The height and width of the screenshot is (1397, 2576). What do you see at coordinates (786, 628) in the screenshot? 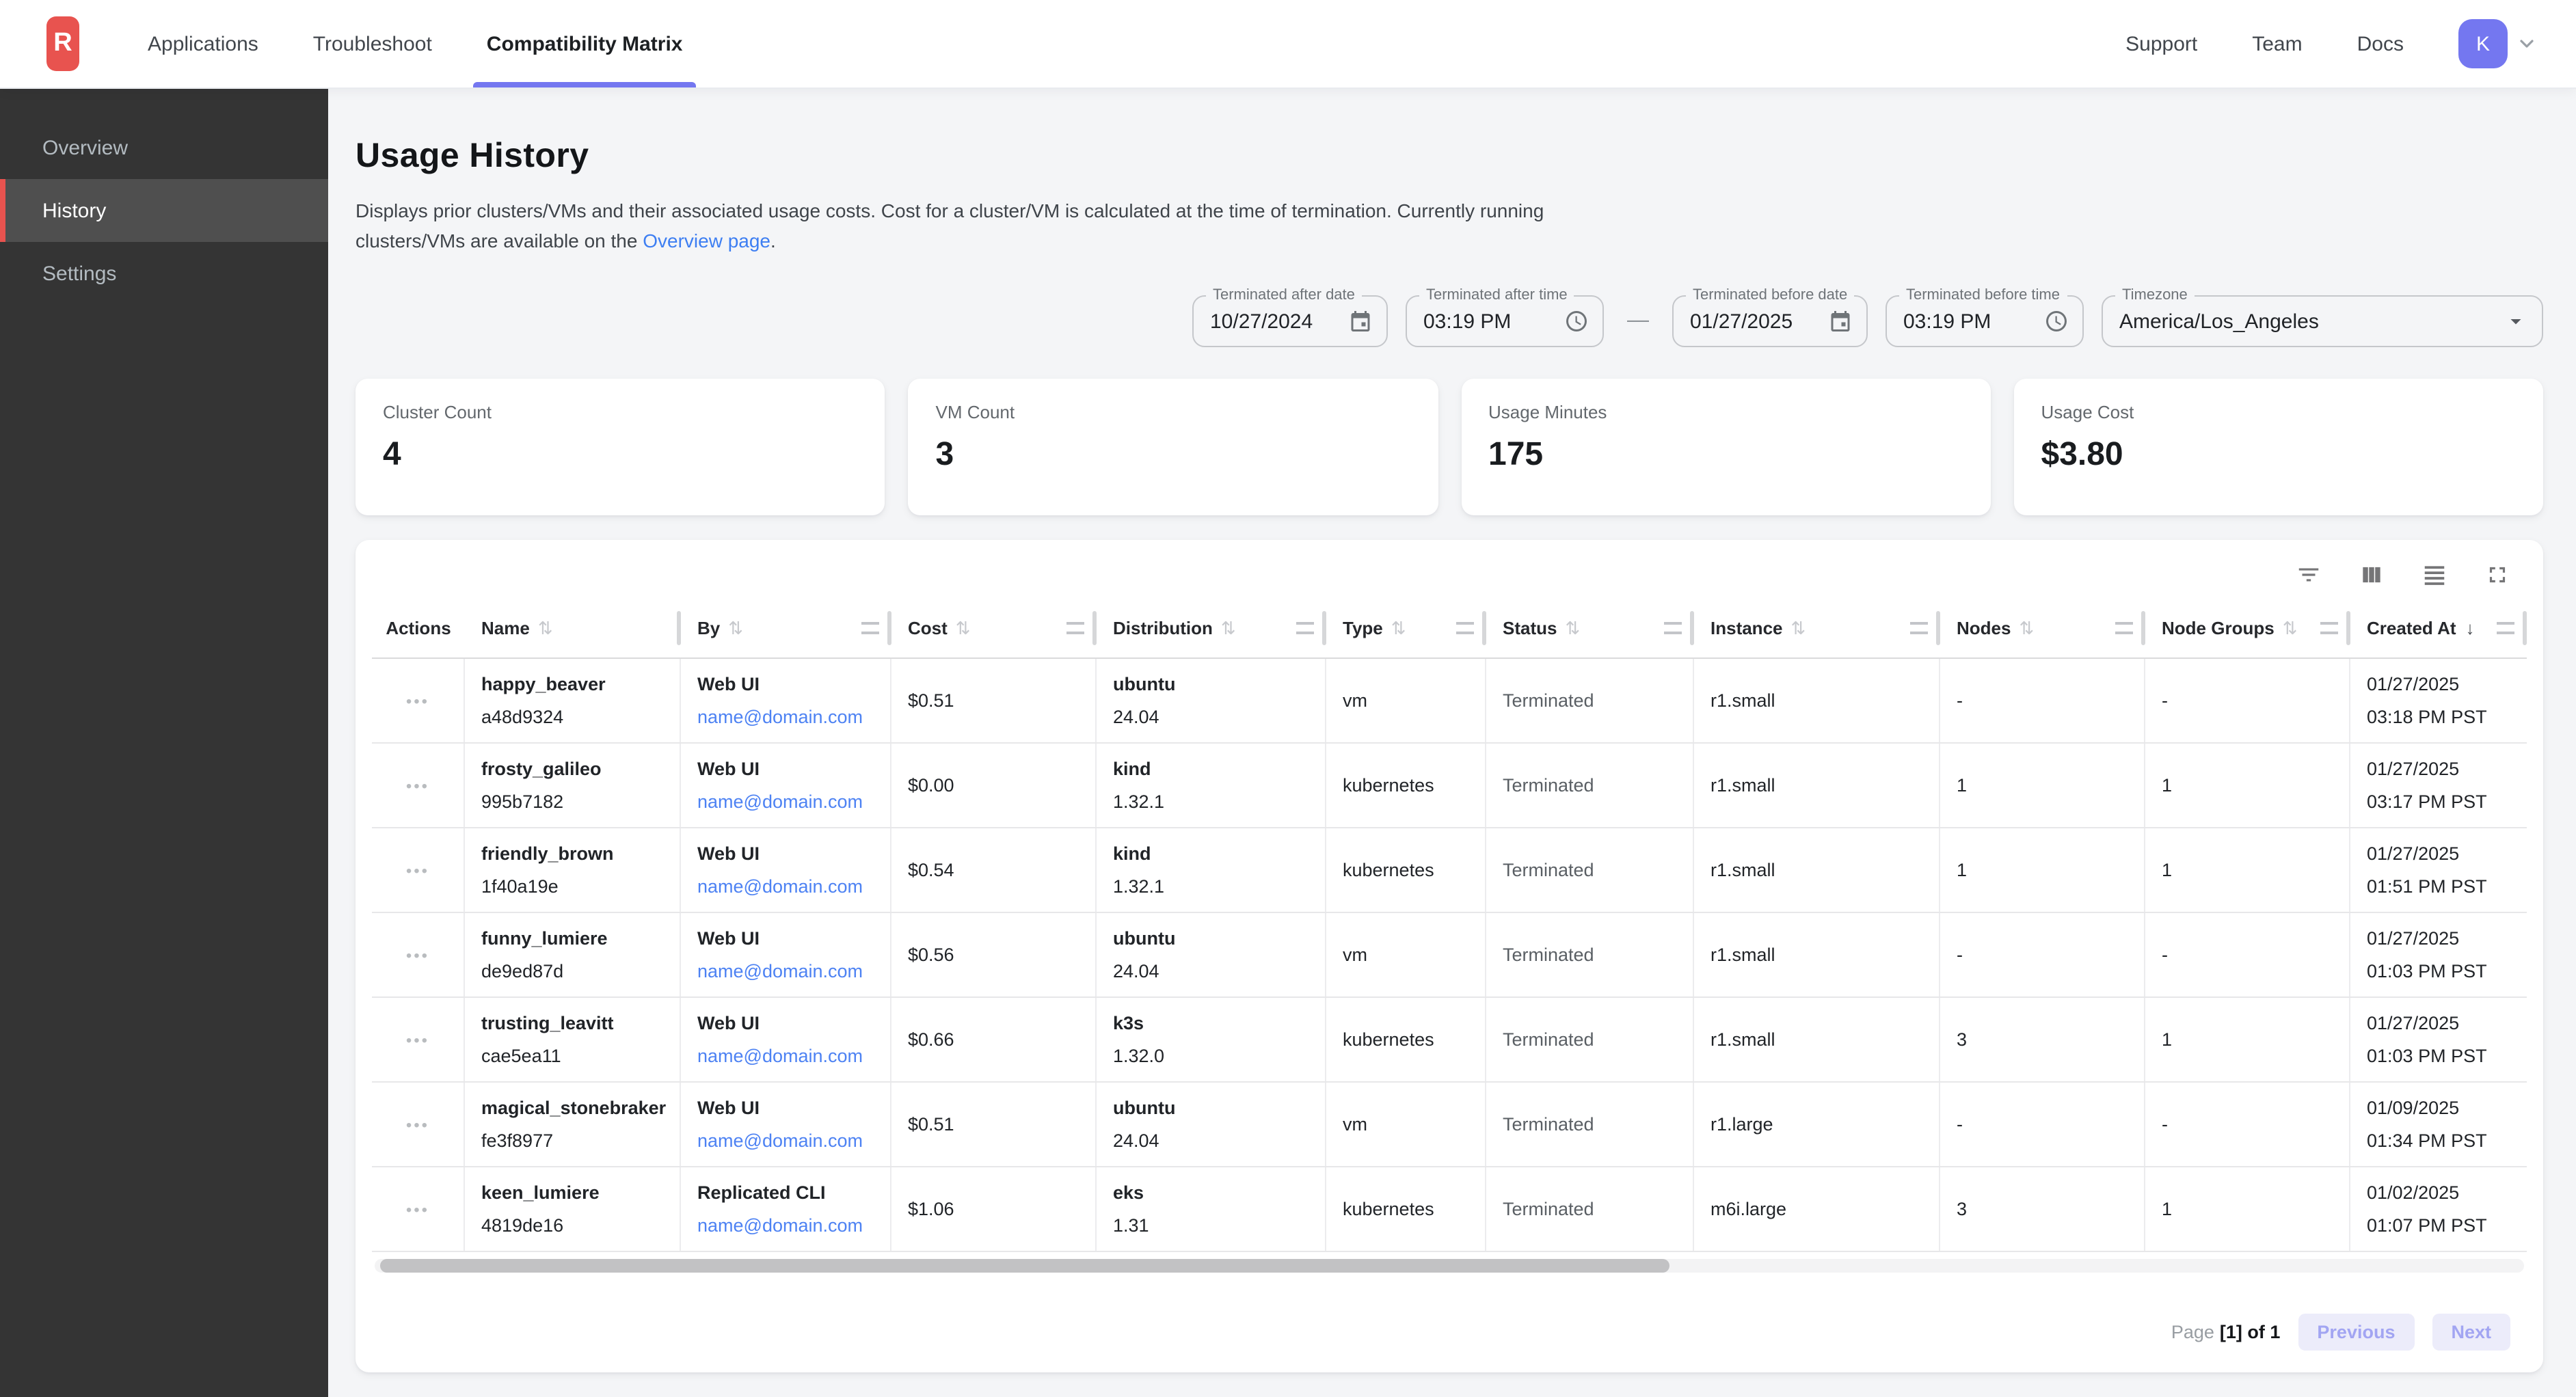
I see `column-header-by: By ⇅` at bounding box center [786, 628].